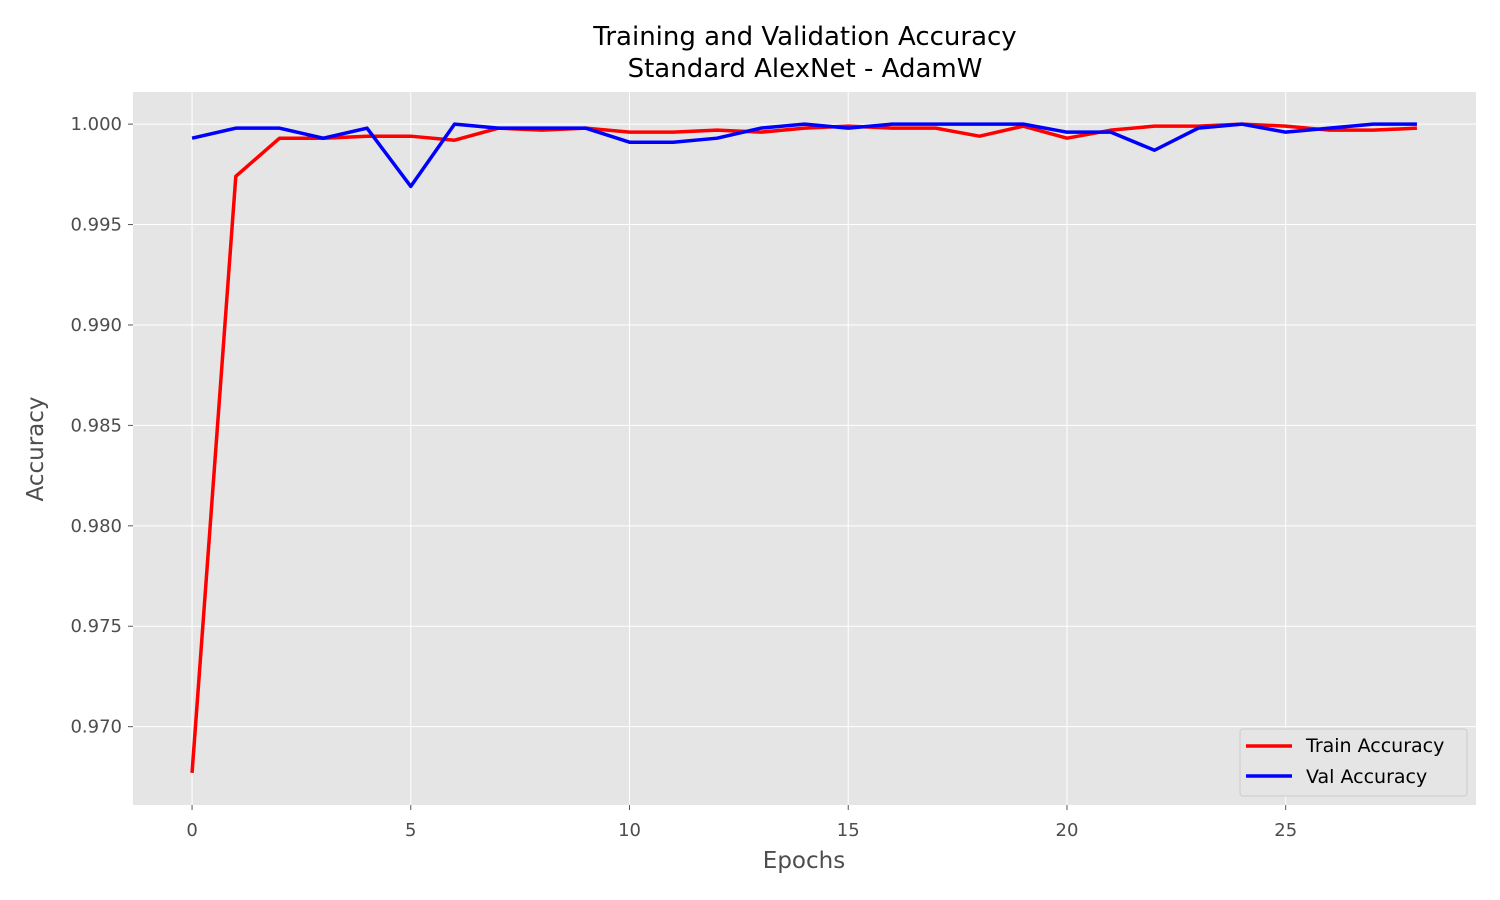  Describe the element at coordinates (410, 830) in the screenshot. I see `x-tick-label: 5` at that location.